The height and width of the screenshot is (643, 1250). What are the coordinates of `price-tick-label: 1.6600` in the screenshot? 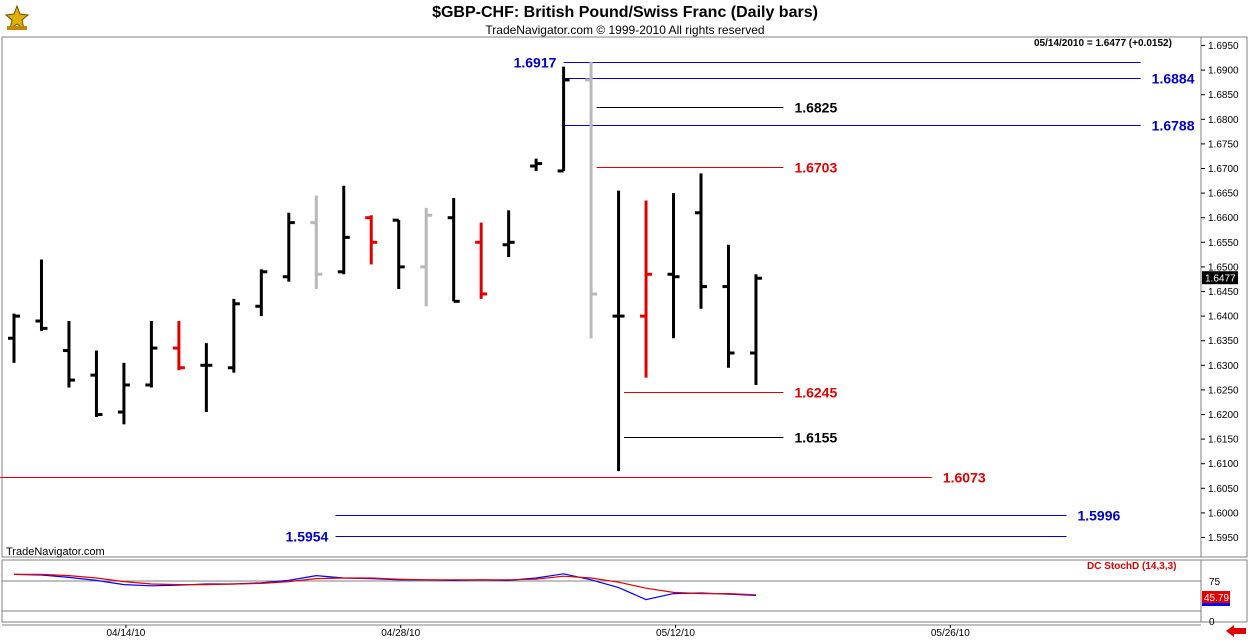 It's located at (1223, 218).